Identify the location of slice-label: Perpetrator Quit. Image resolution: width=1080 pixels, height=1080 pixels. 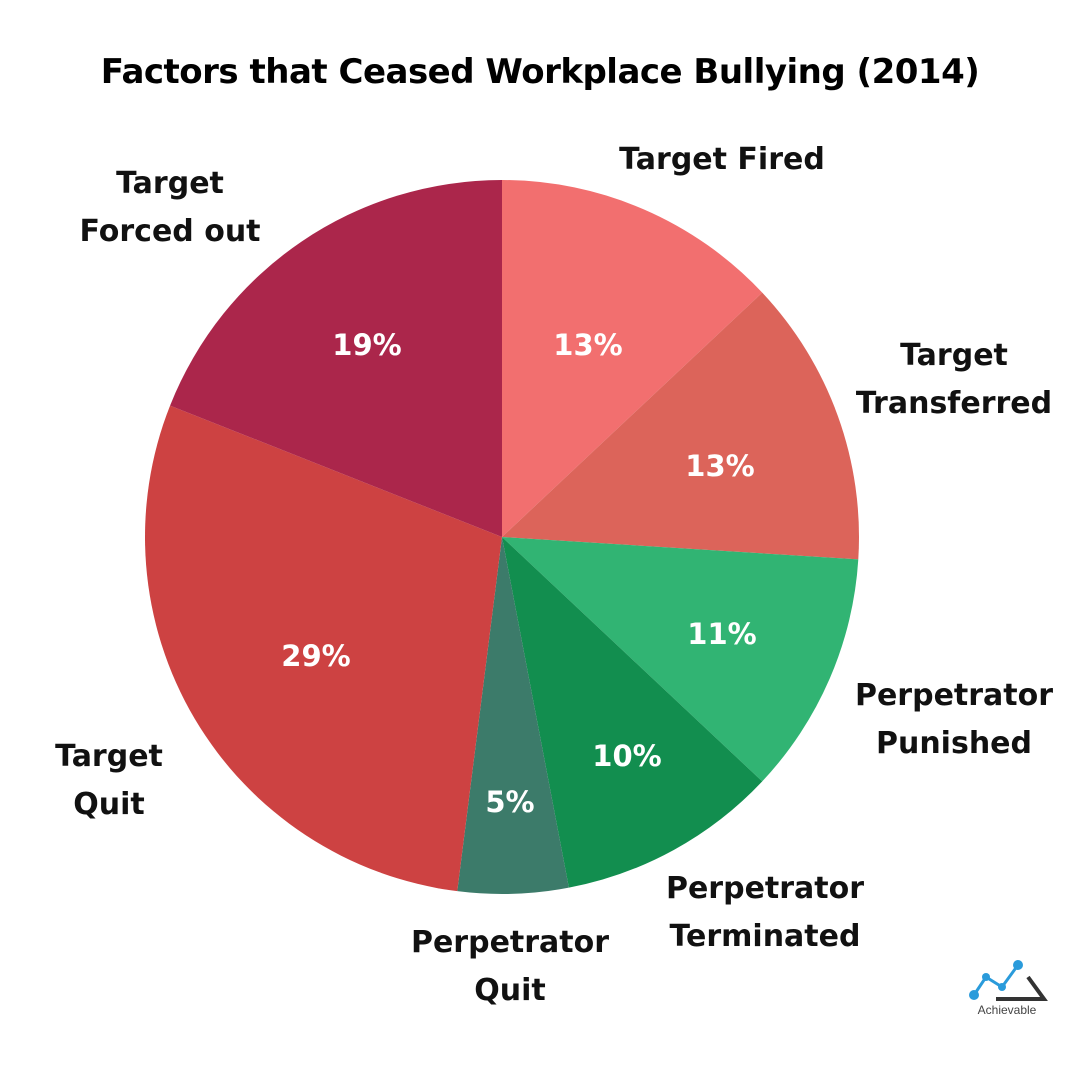
(510, 966).